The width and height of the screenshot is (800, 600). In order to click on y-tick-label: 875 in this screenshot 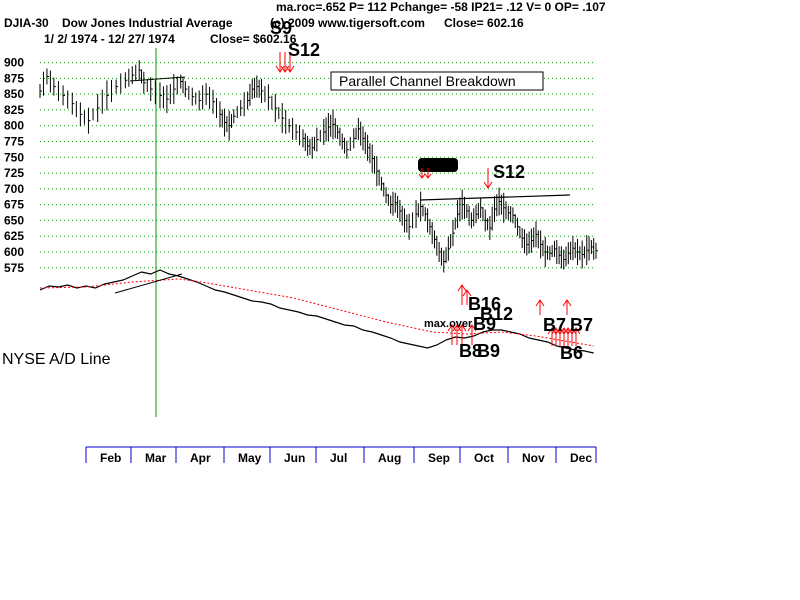, I will do `click(14, 78)`.